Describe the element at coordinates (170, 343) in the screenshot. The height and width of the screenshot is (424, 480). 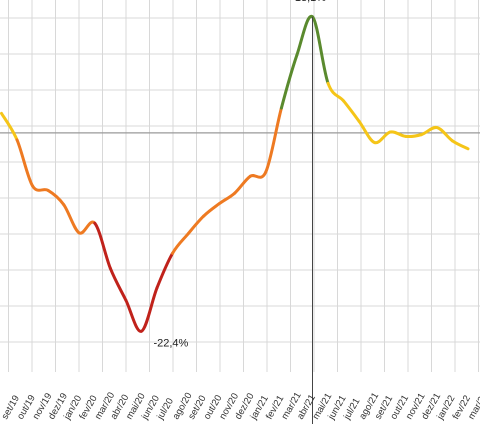
I see `trough-data-label: -22,4%` at that location.